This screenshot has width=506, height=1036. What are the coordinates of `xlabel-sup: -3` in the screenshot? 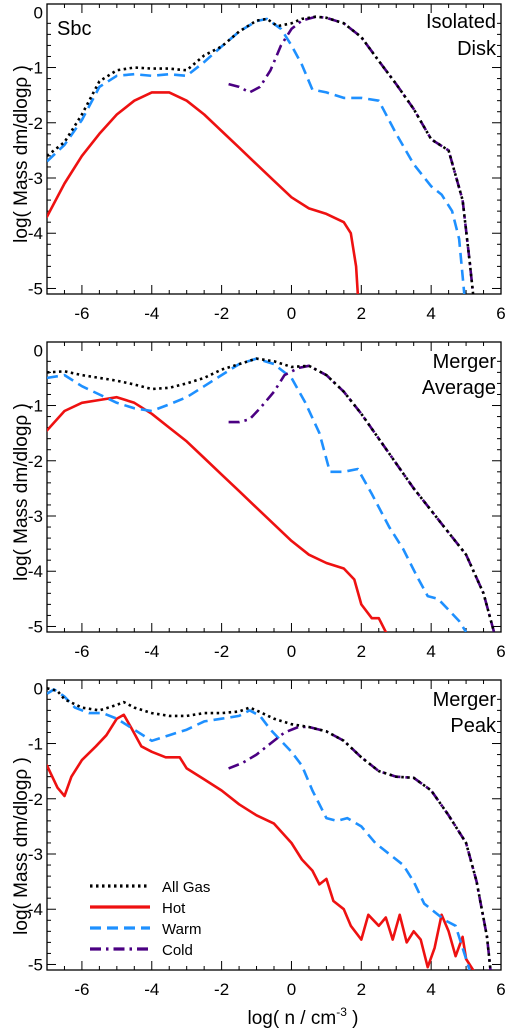 It's located at (341, 1012).